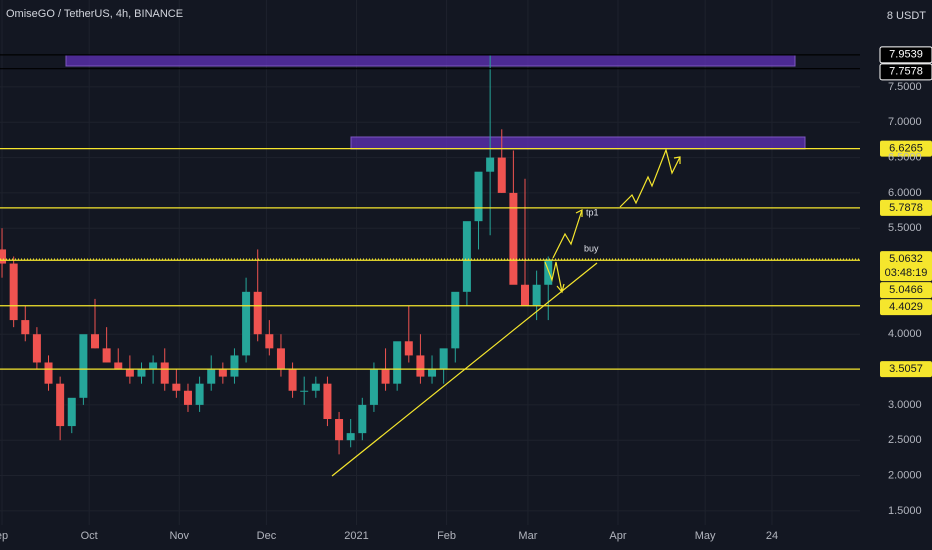 This screenshot has width=932, height=550. What do you see at coordinates (905, 334) in the screenshot?
I see `y-tick-label: 4.0000` at bounding box center [905, 334].